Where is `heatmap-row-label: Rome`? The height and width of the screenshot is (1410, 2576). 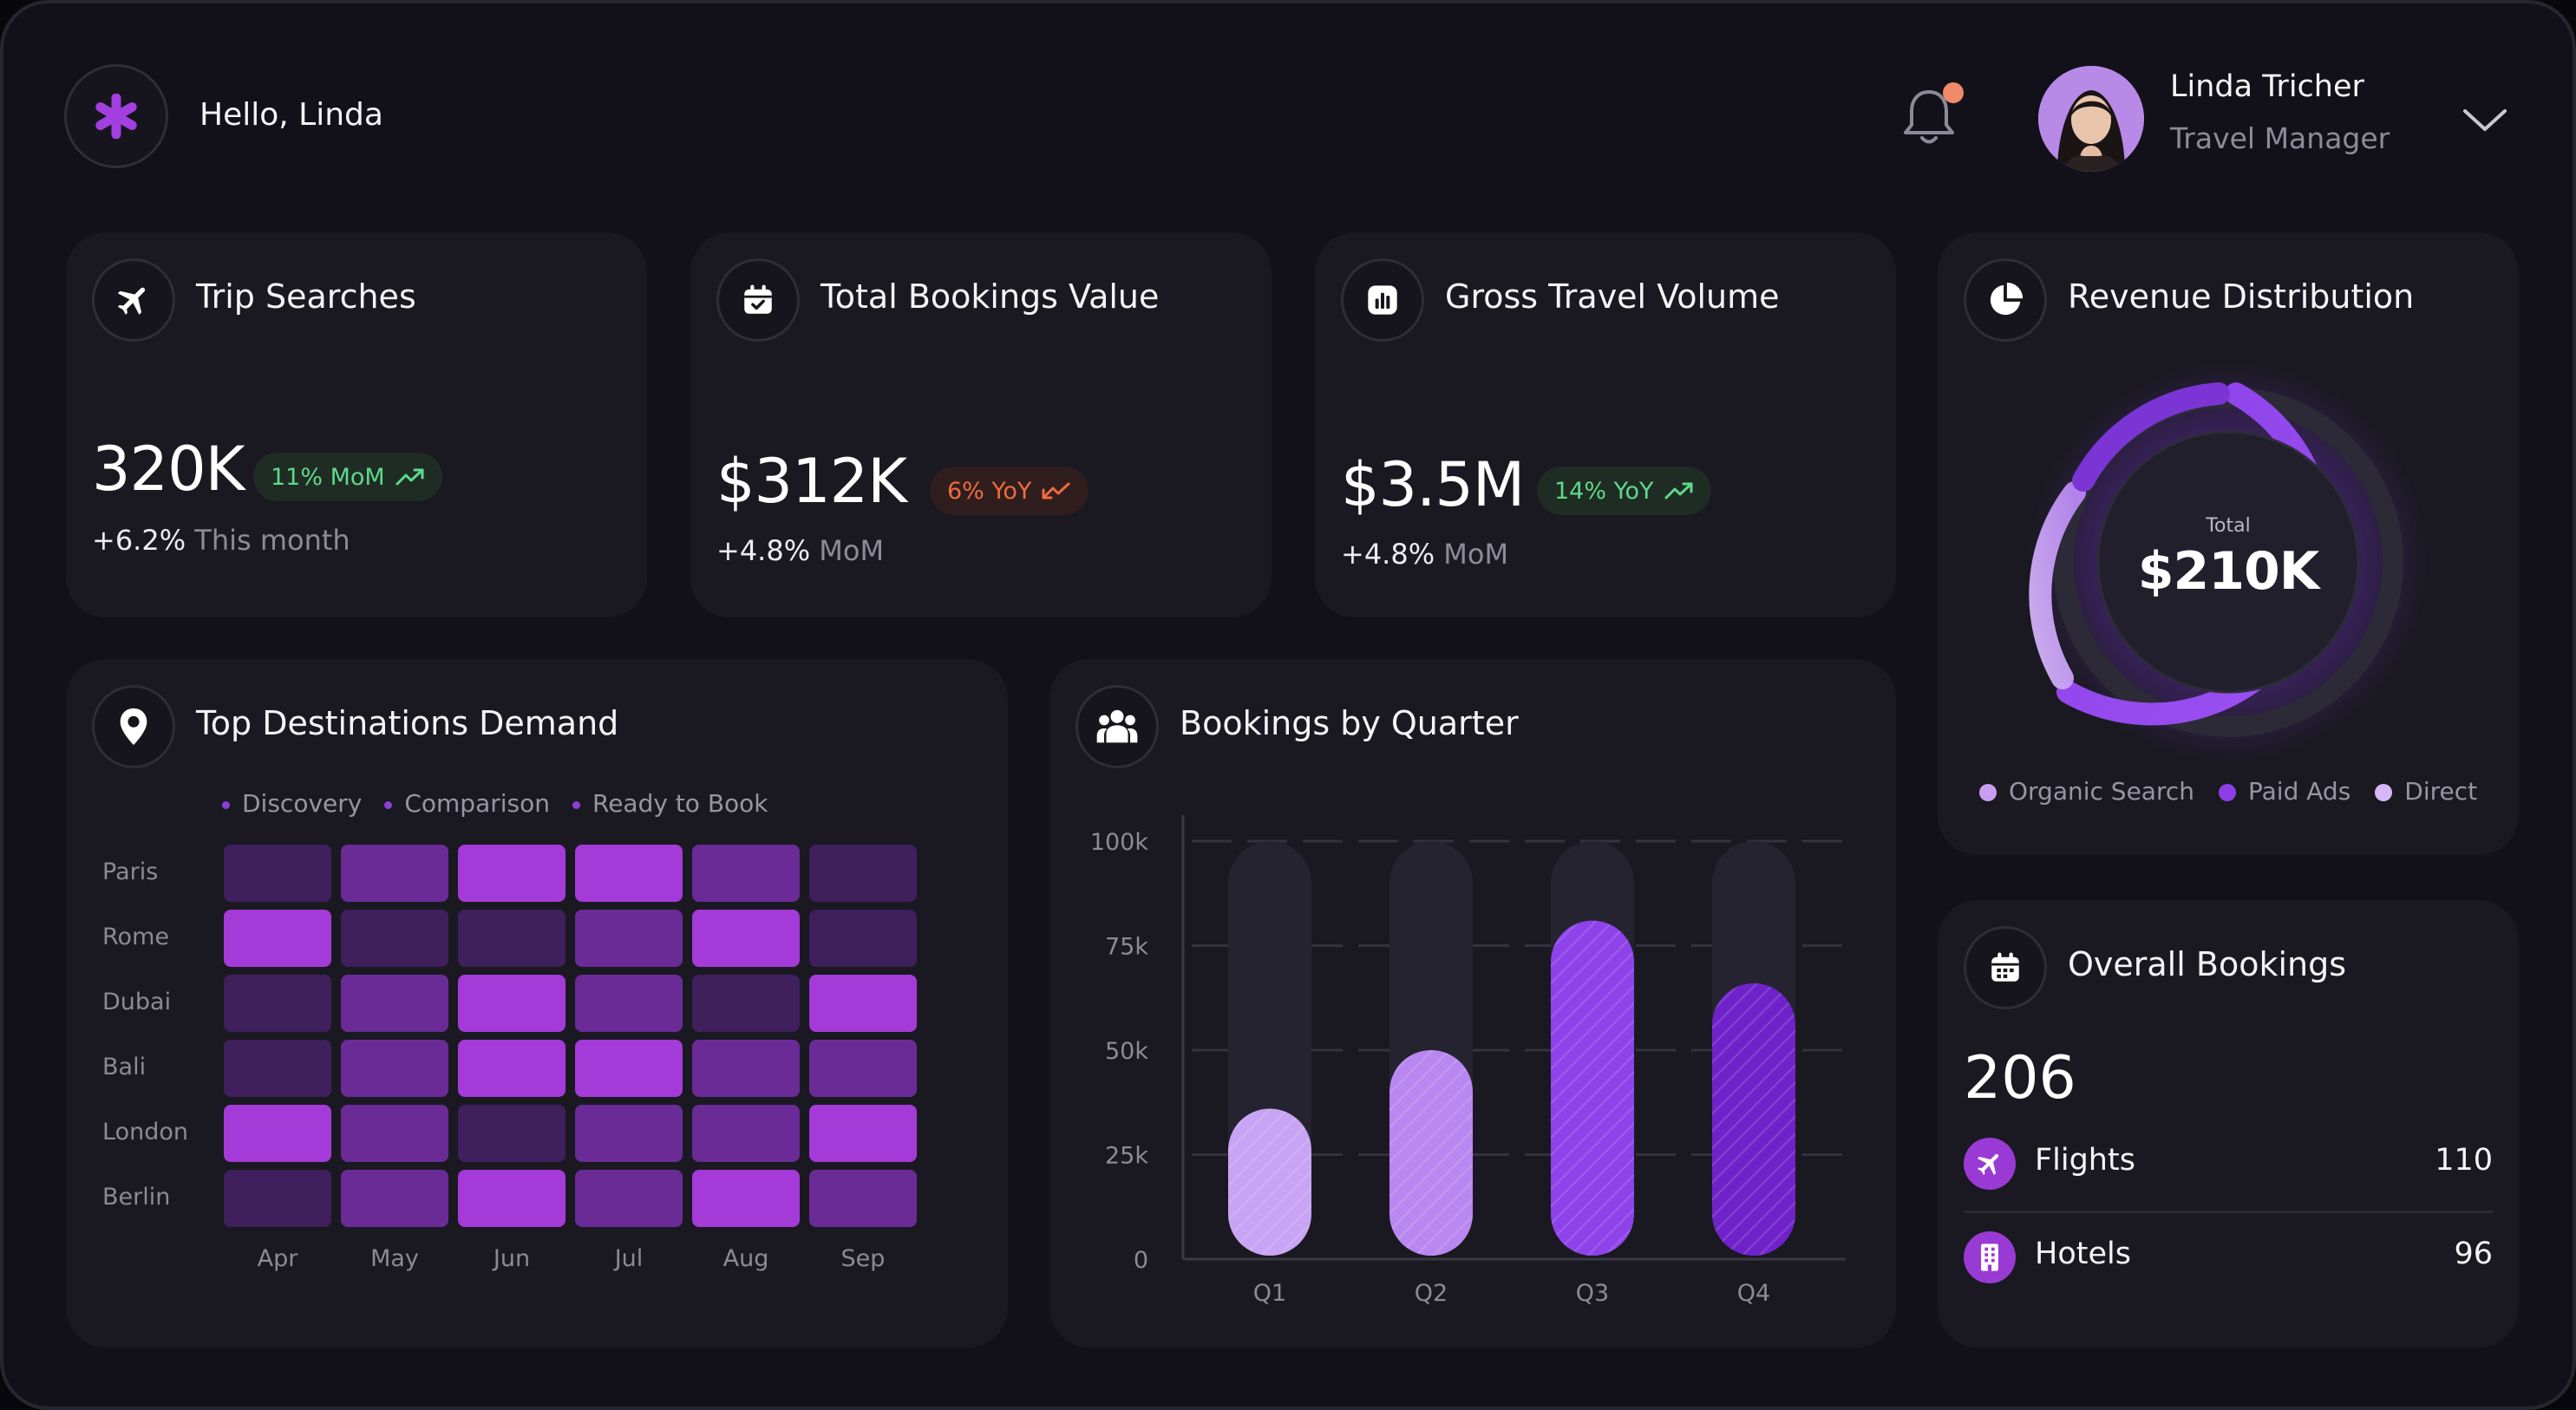 heatmap-row-label: Rome is located at coordinates (135, 937).